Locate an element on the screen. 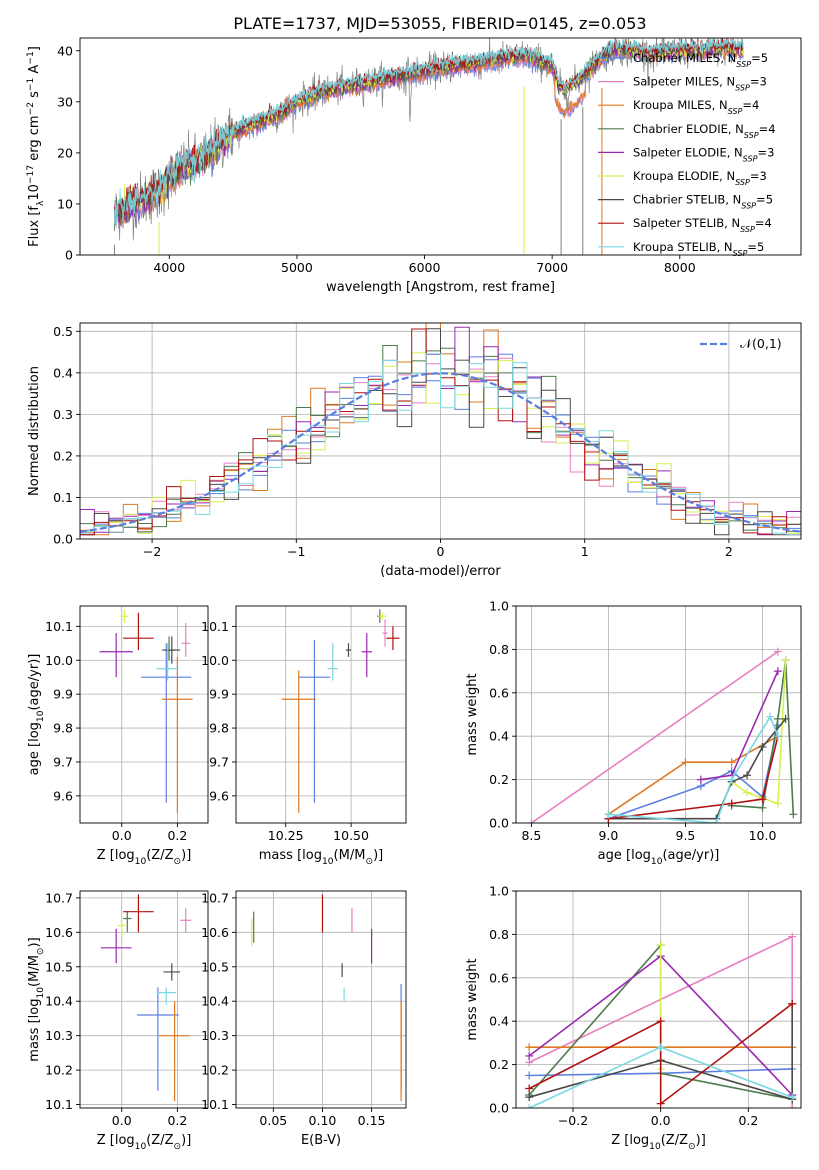 This screenshot has height=1170, width=819. x-tick-label: 0.0 is located at coordinates (122, 835).